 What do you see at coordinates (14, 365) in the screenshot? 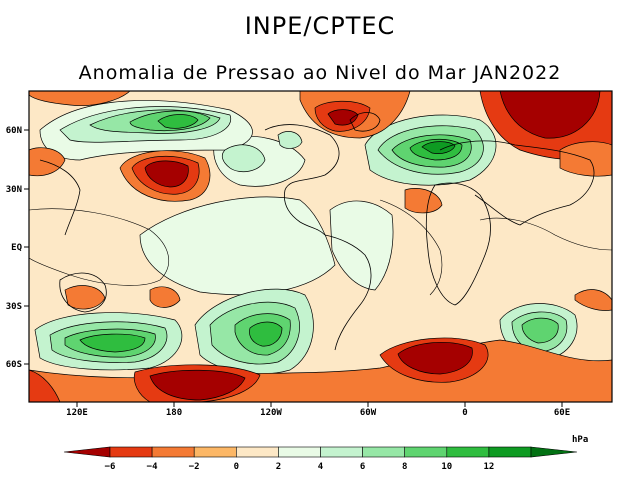
I see `lat-label-60s: 60S` at bounding box center [14, 365].